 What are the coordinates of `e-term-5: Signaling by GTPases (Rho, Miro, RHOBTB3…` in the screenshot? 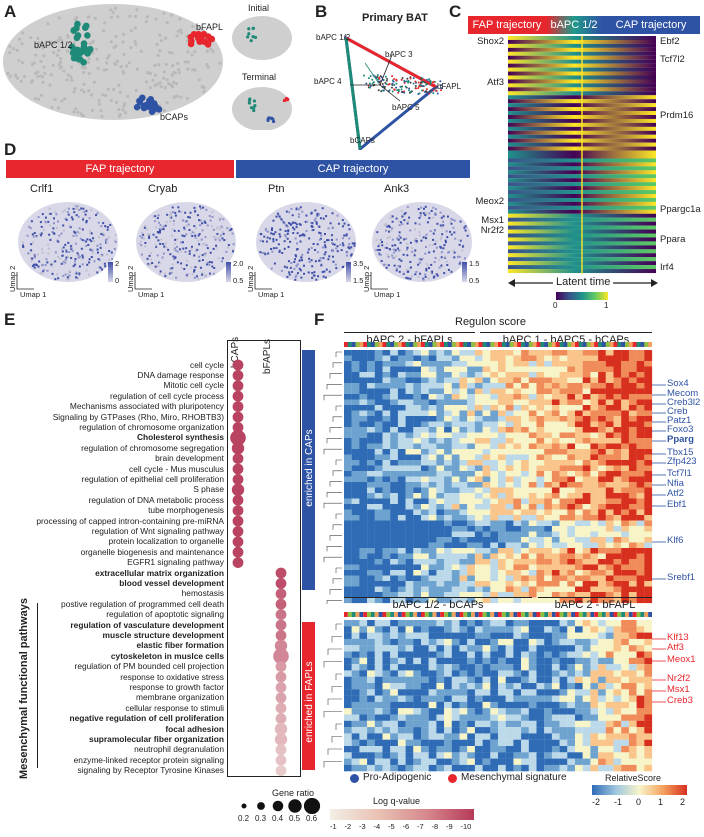 It's located at (138, 416).